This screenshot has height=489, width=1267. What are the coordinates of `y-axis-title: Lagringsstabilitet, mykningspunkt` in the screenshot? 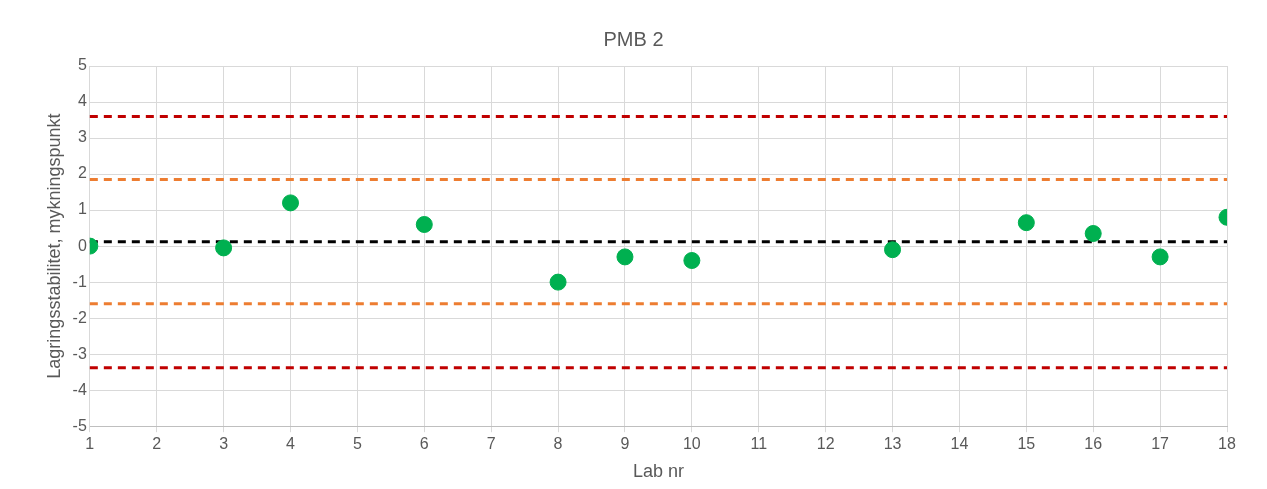 It's located at (53, 246).